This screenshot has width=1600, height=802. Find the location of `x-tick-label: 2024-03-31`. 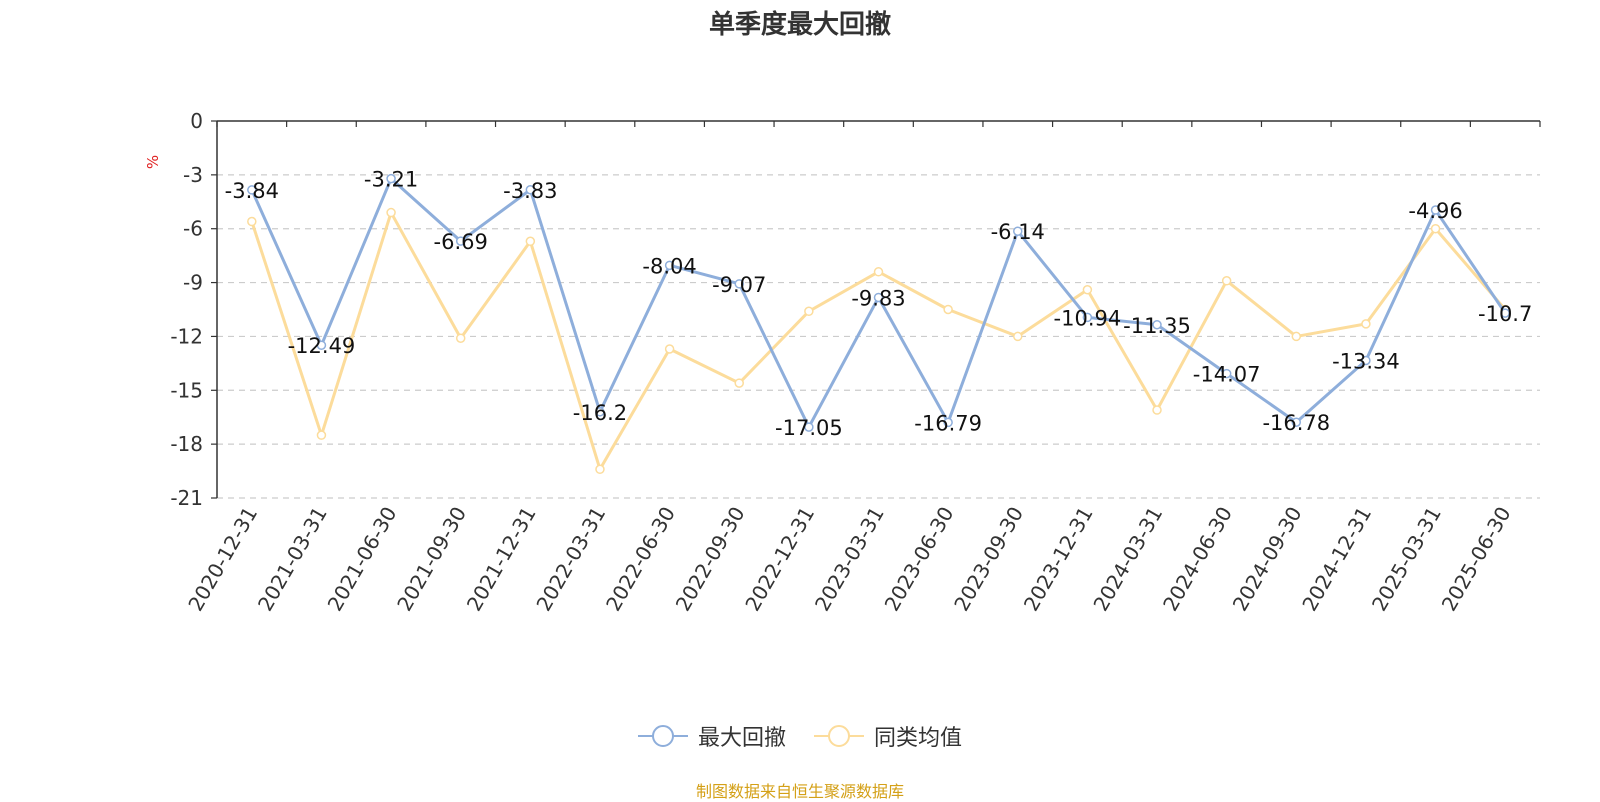

x-tick-label: 2024-03-31 is located at coordinates (1127, 559).